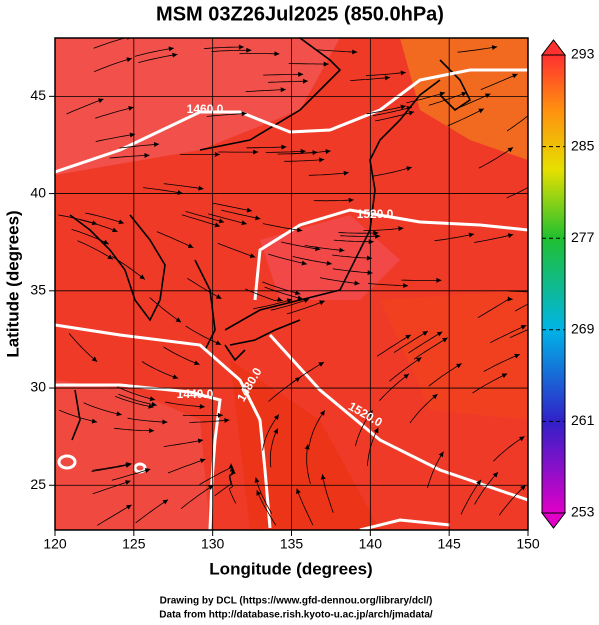 Image resolution: width=599 pixels, height=625 pixels. Describe the element at coordinates (528, 544) in the screenshot. I see `x-tick-label: 150` at that location.